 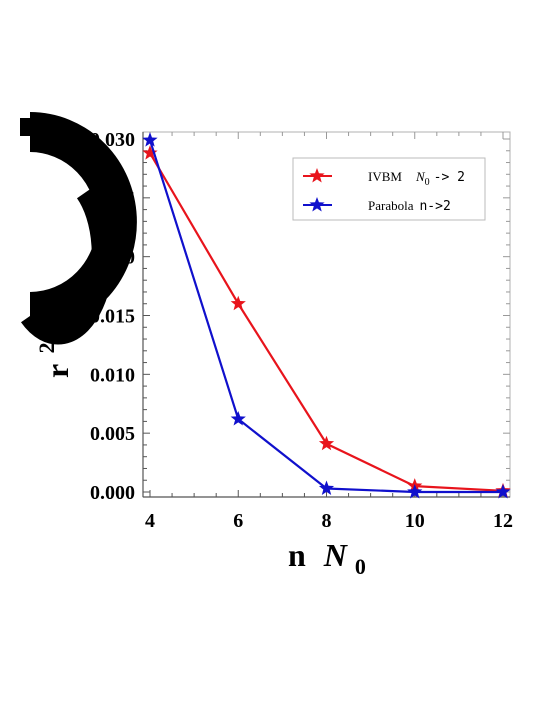 What do you see at coordinates (78, 228) in the screenshot?
I see `overlay-arc-graphic` at bounding box center [78, 228].